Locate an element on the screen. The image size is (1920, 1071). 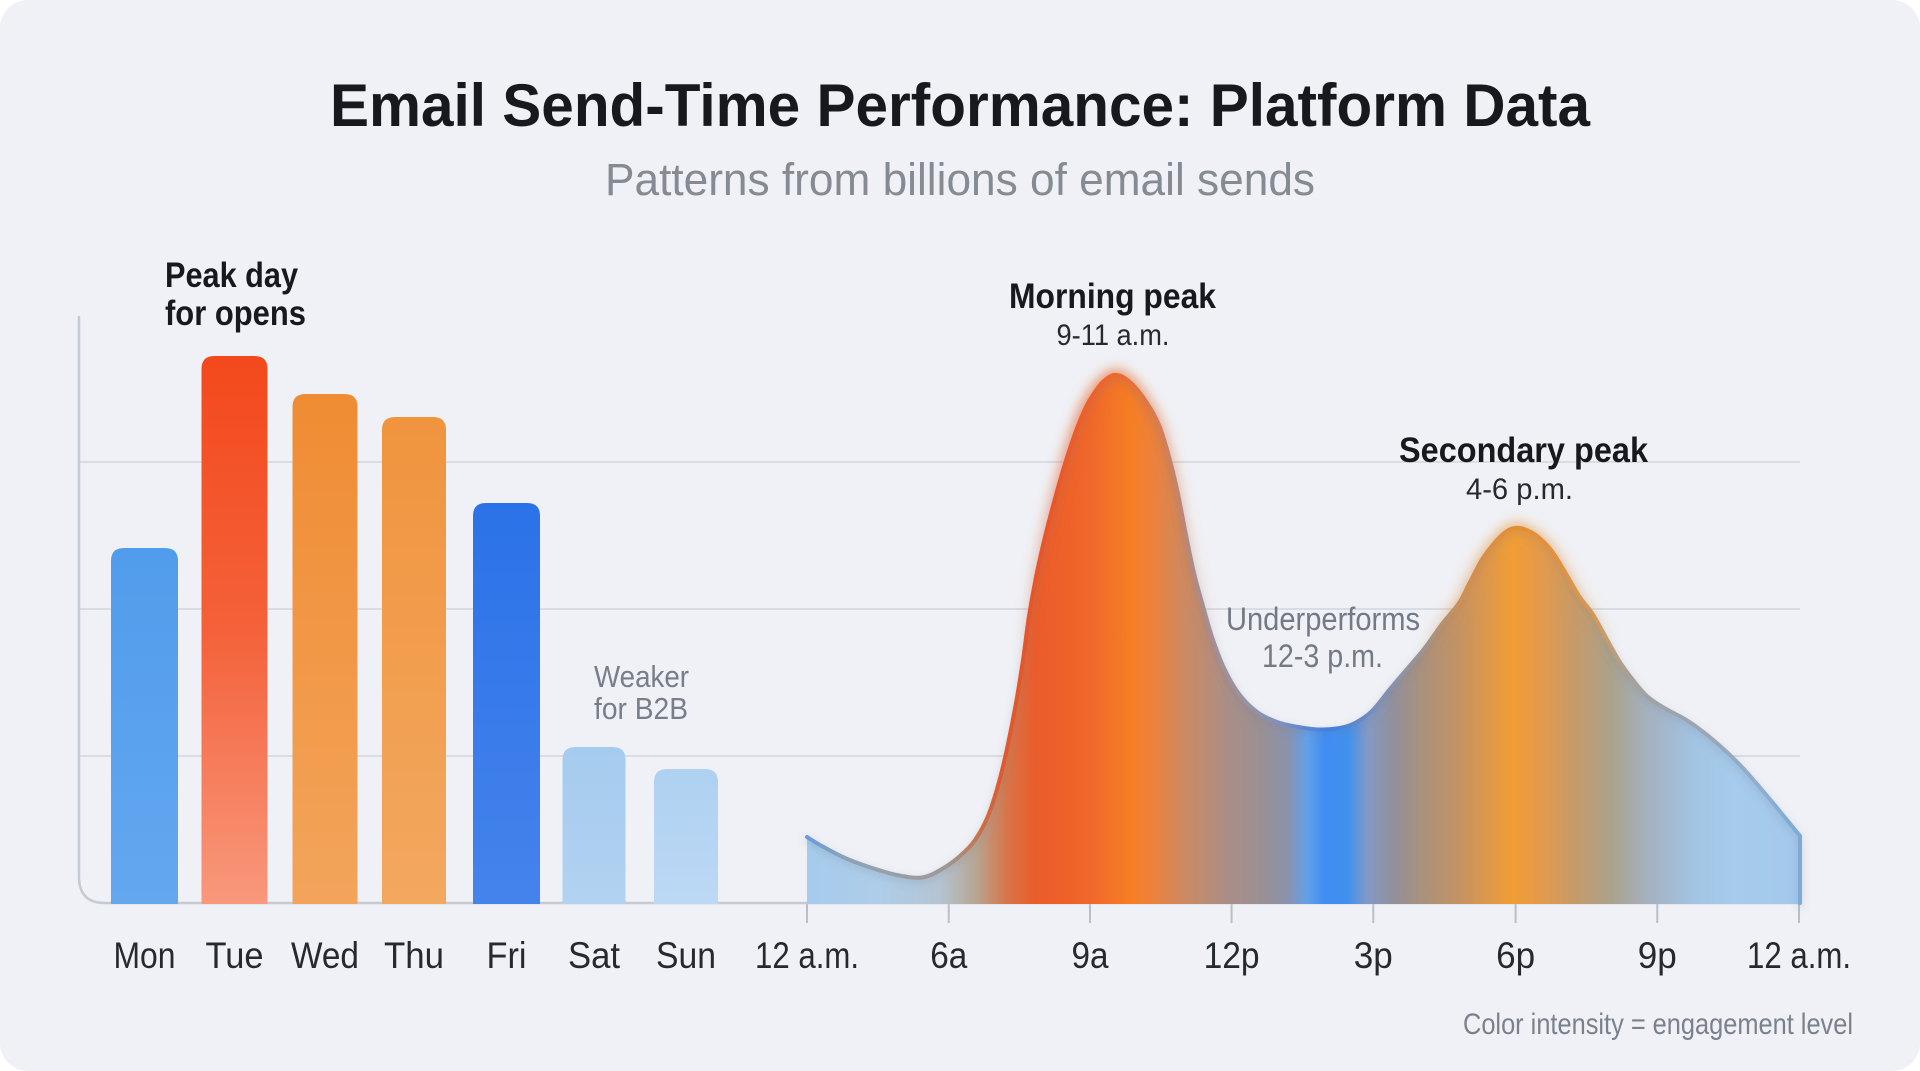
svg-text: 9p is located at coordinates (1657, 955).